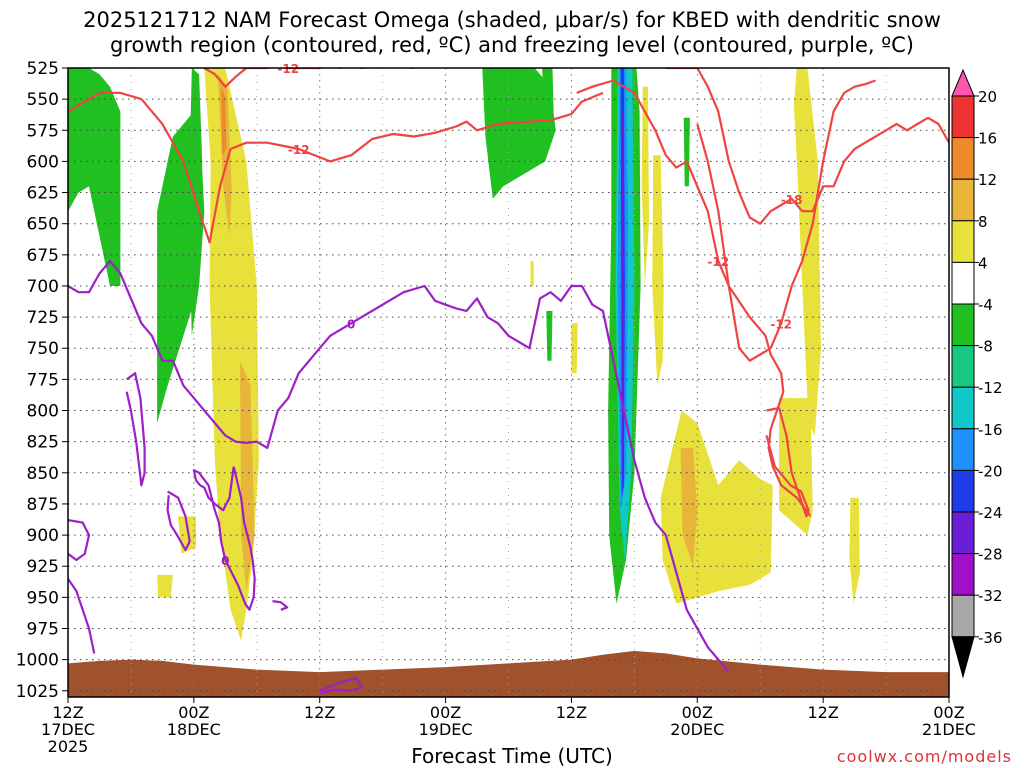  What do you see at coordinates (924, 756) in the screenshot?
I see `credit-text: coolwx.com/models` at bounding box center [924, 756].